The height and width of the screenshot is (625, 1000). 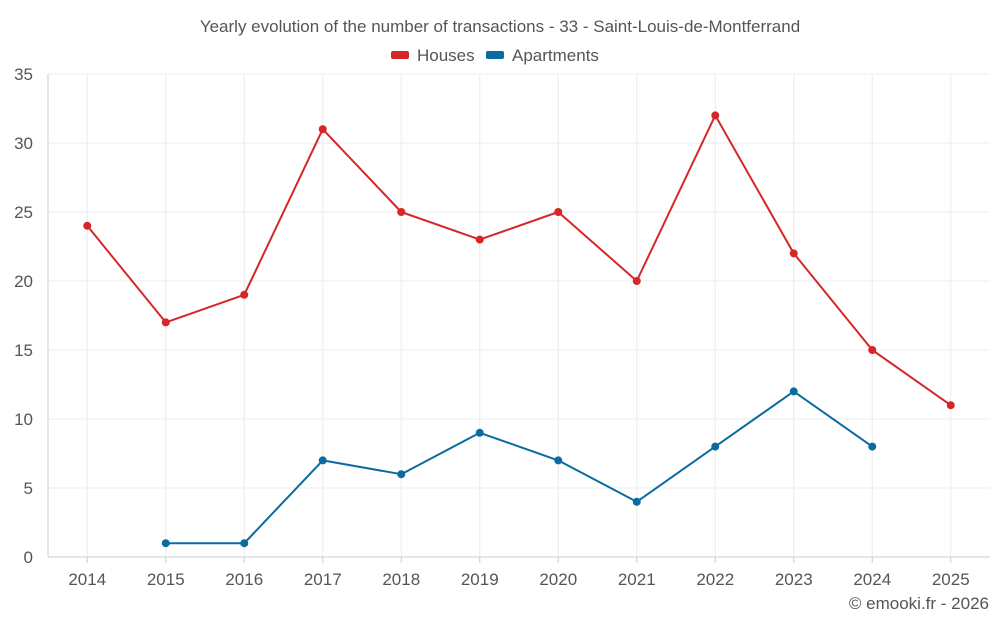 I want to click on y-tick-label: 0, so click(x=28, y=557).